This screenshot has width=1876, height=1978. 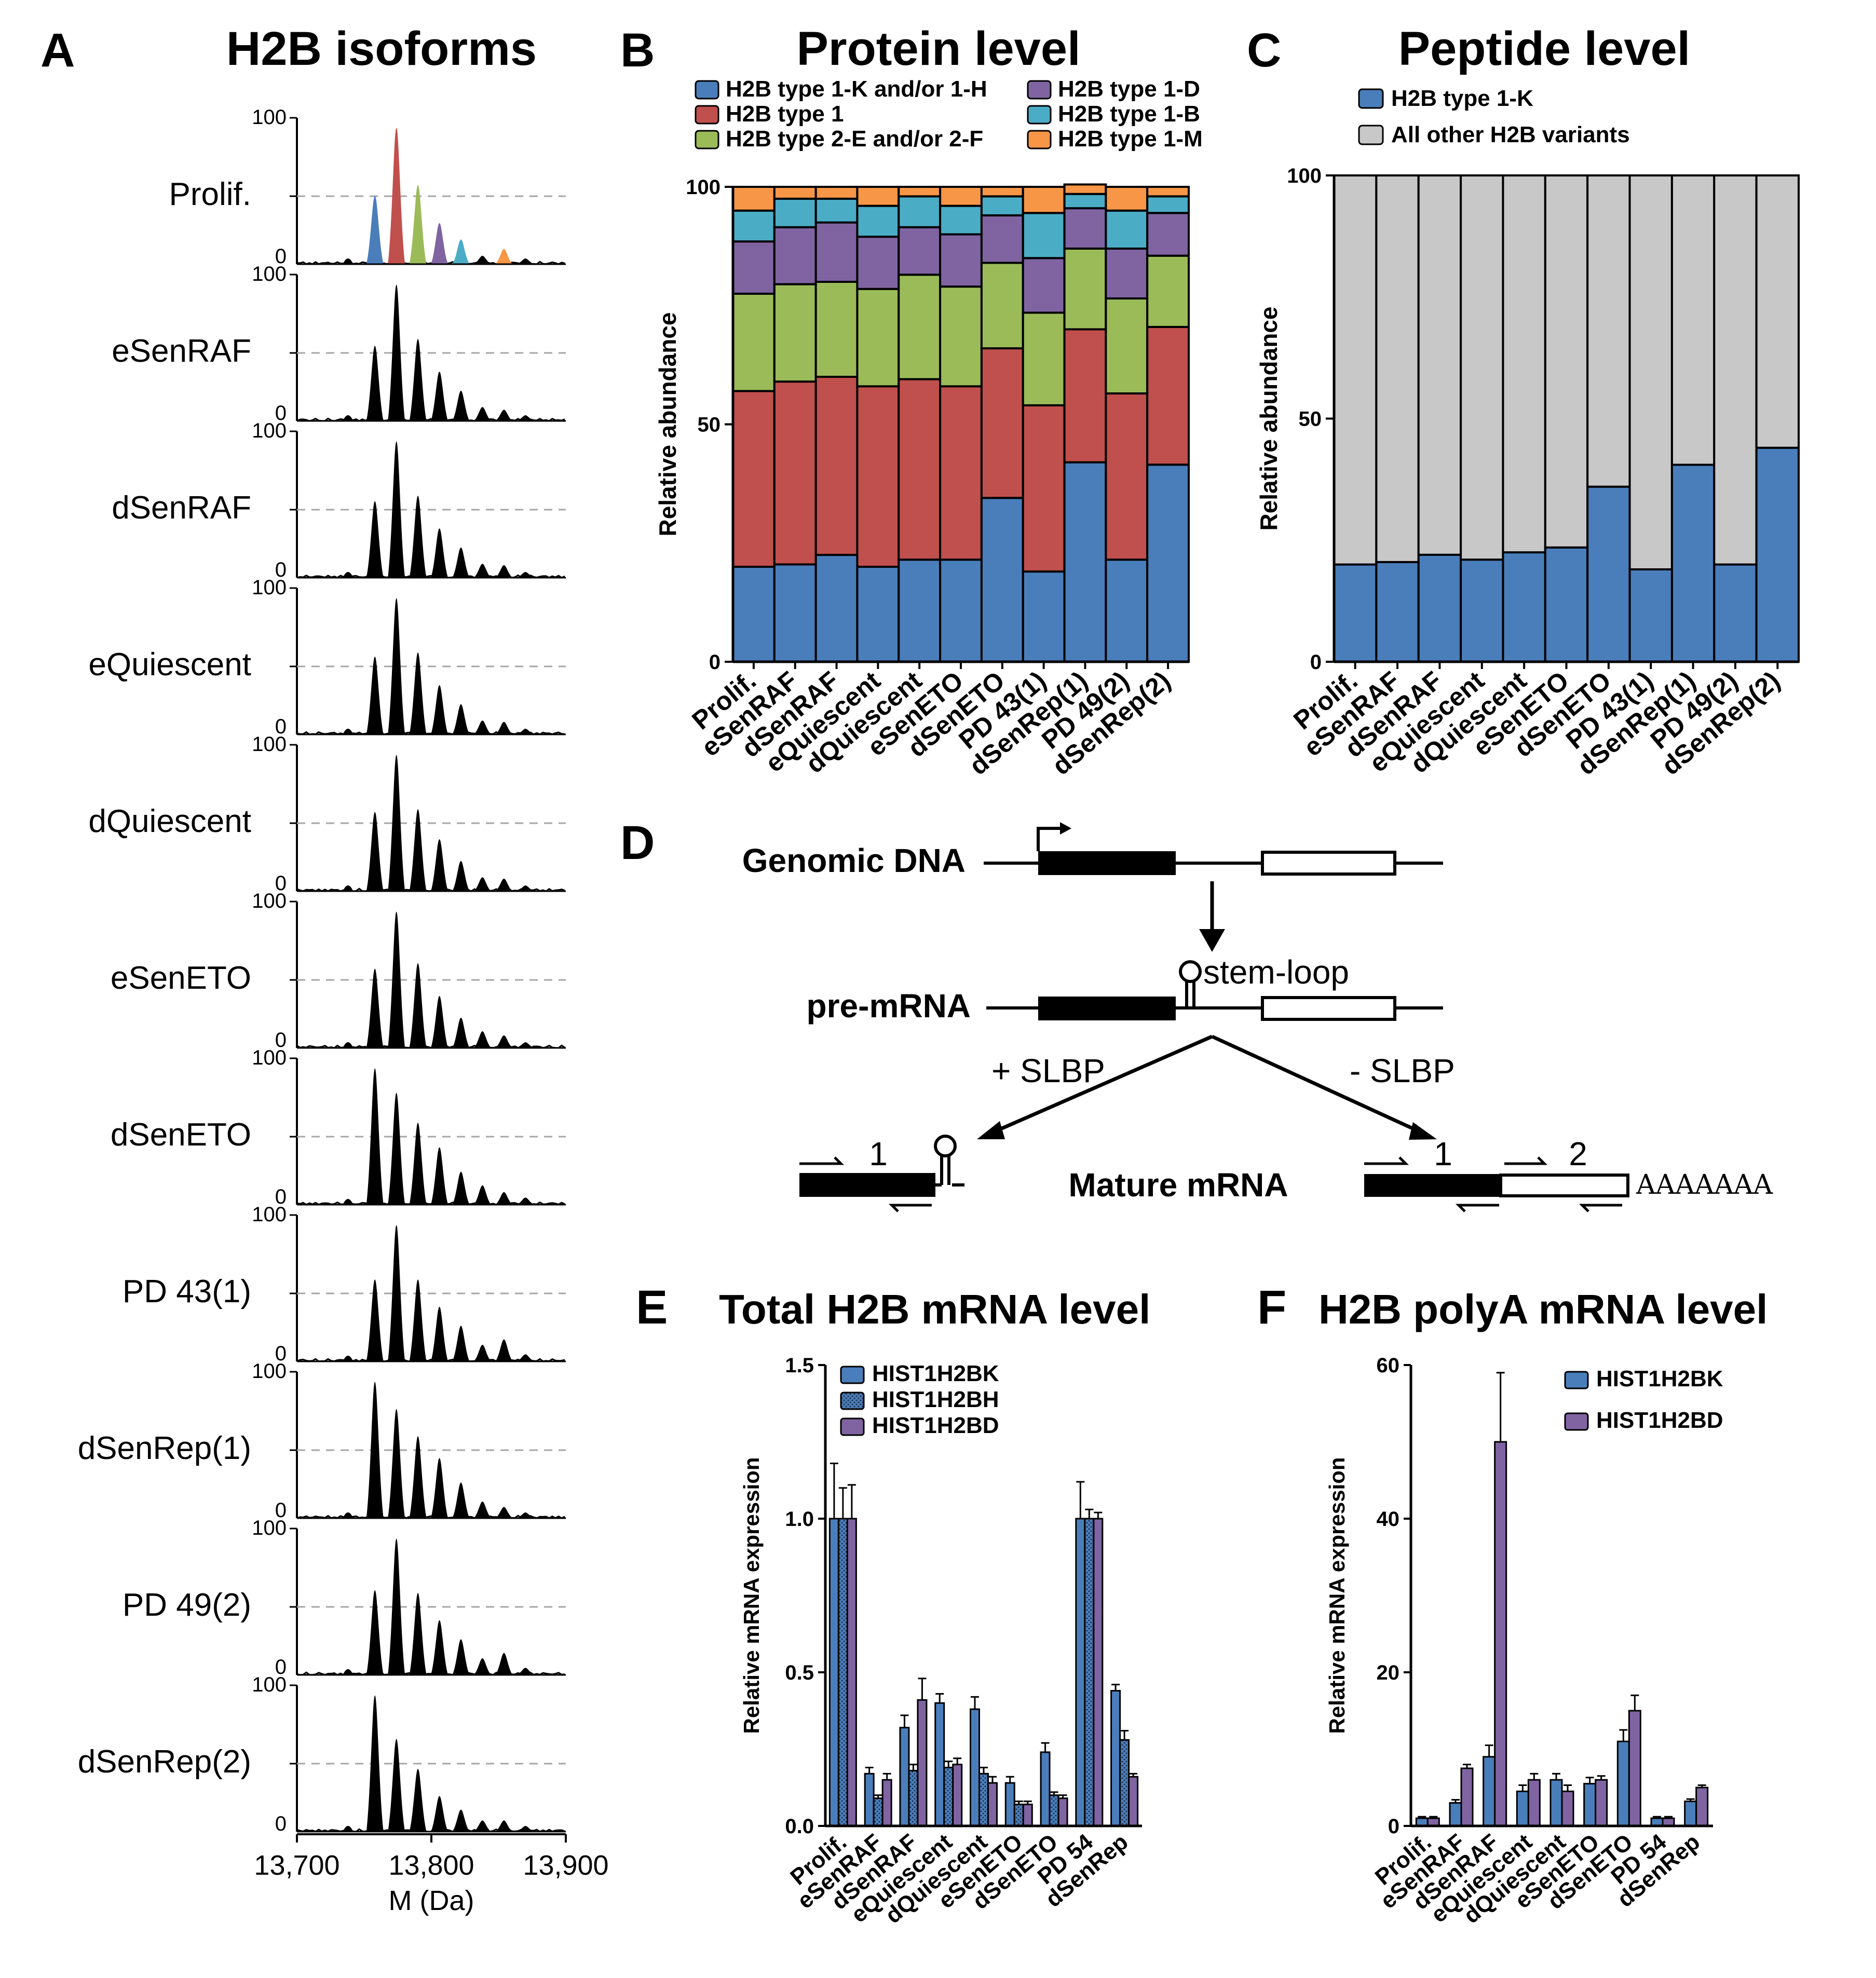 What do you see at coordinates (1543, 1309) in the screenshot?
I see `panel-f-title: H2B polyA mRNA level` at bounding box center [1543, 1309].